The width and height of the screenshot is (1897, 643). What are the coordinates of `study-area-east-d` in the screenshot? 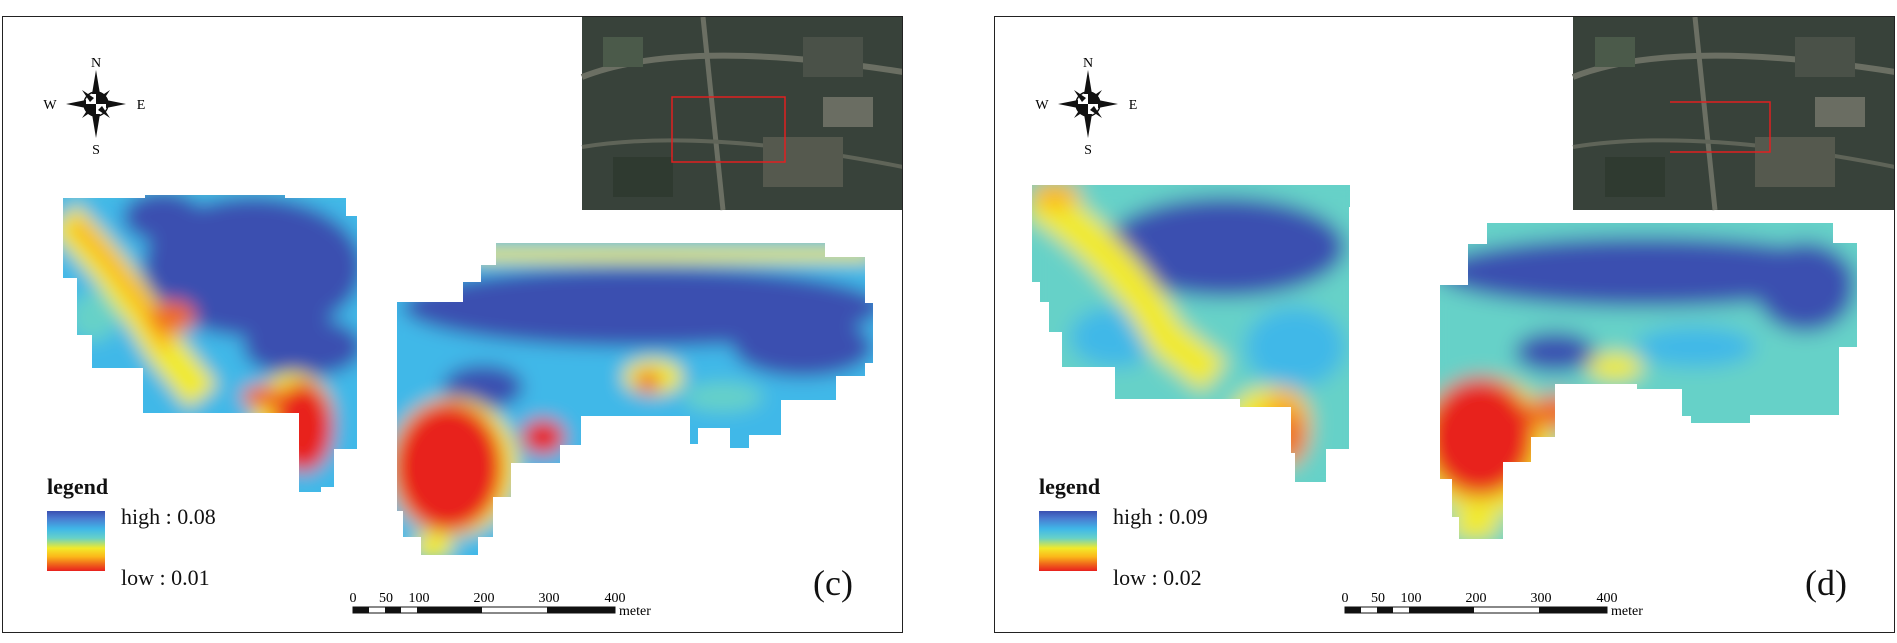 It's located at (1648, 381).